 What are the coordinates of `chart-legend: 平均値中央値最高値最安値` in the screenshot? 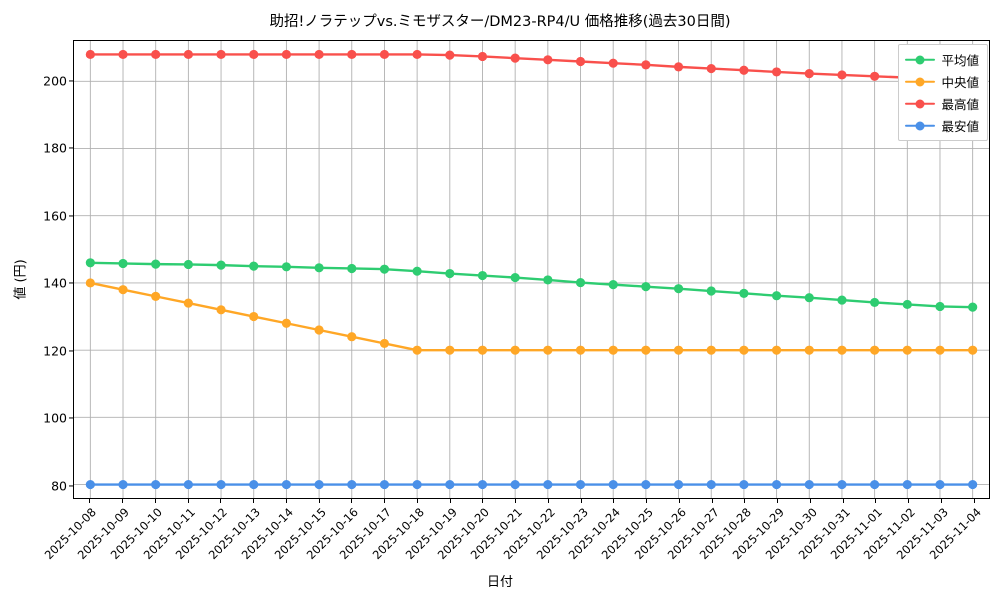 It's located at (943, 92).